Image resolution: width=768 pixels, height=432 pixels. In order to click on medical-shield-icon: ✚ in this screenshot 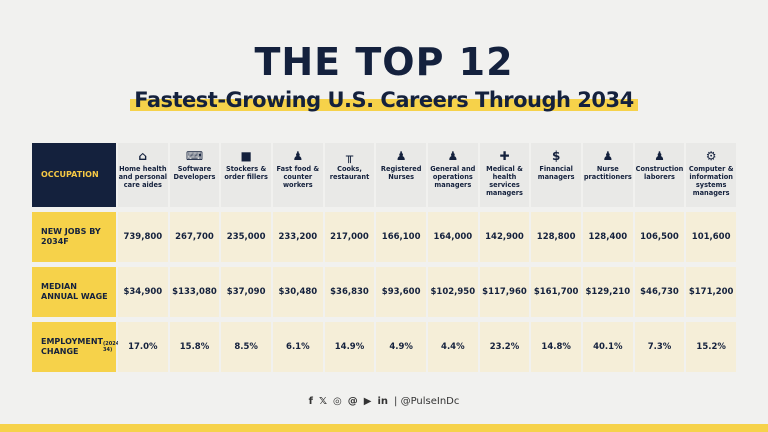, I will do `click(504, 155)`.